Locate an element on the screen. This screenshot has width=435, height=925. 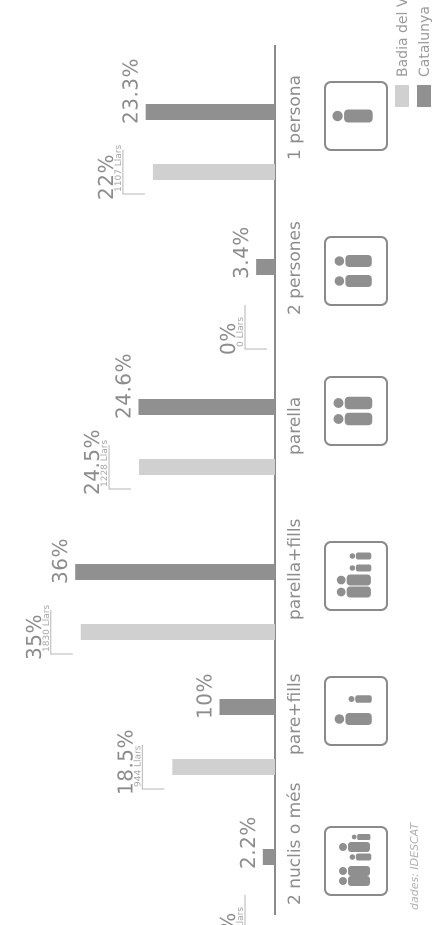
household-count-pare-fills: 944 Llars is located at coordinates (138, 766).